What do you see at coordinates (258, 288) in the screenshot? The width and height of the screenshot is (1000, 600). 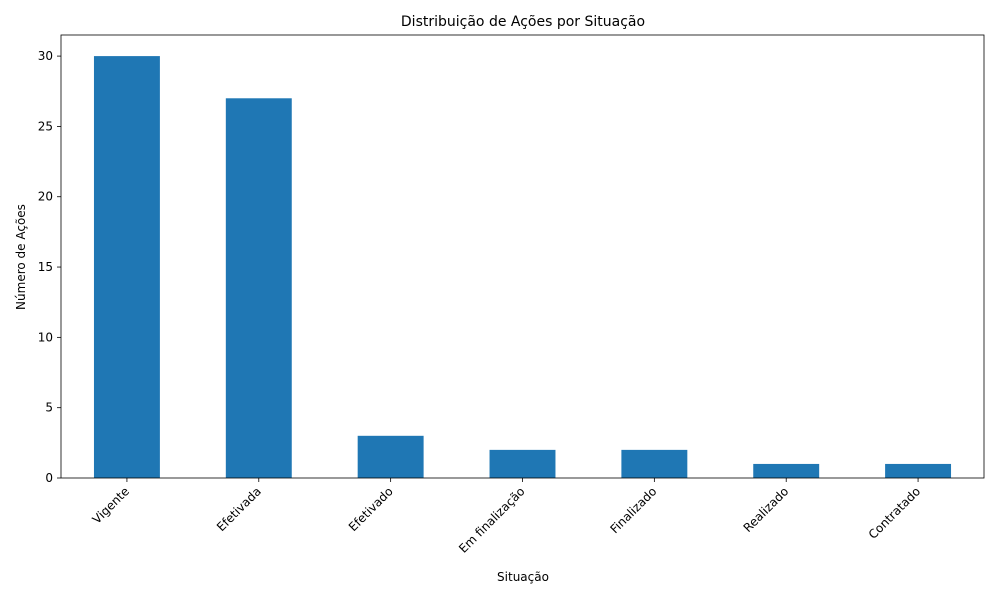 I see `bar-efetivada` at bounding box center [258, 288].